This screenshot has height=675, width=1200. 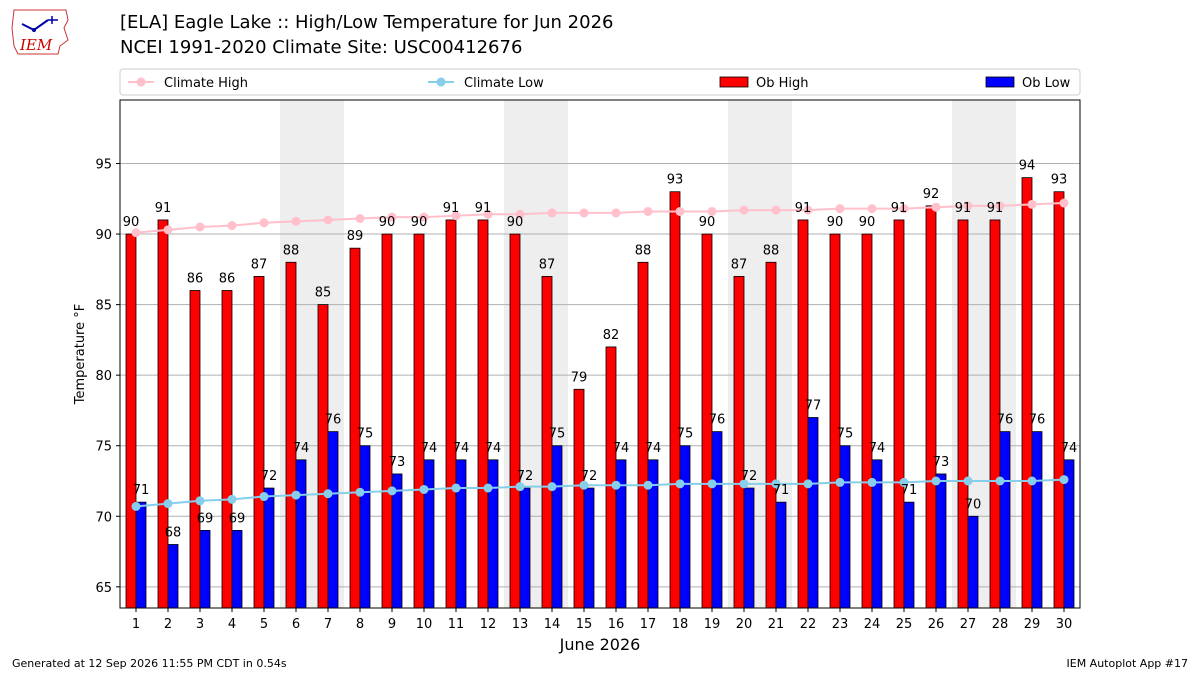 What do you see at coordinates (355, 236) in the screenshot?
I see `ob-high-bar-label: 89` at bounding box center [355, 236].